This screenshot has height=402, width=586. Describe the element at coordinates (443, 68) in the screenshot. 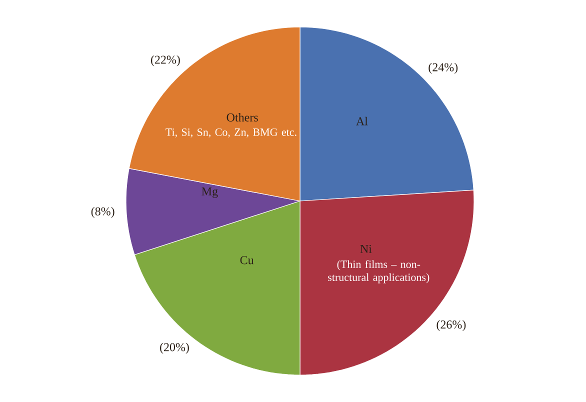

I see `data-label: (24%)` at that location.